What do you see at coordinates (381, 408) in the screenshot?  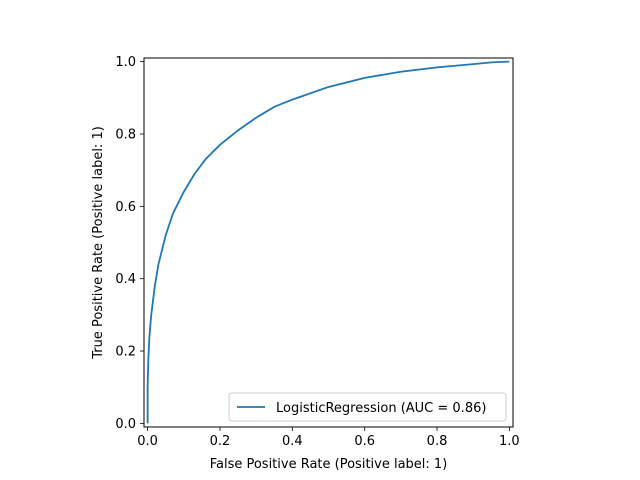 I see `legend-entry-label: LogisticRegression (AUC = 0.86)` at bounding box center [381, 408].